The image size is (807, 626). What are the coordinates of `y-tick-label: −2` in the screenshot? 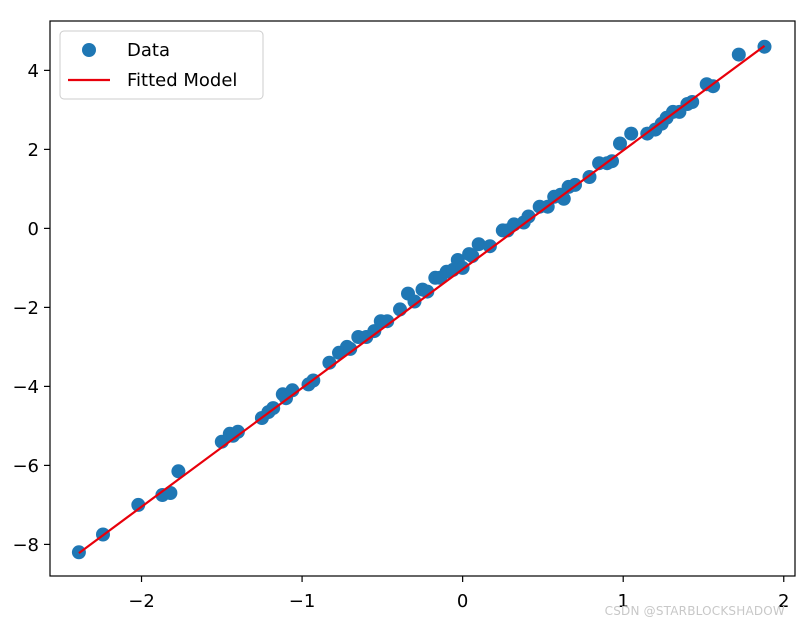 It's located at (25, 308).